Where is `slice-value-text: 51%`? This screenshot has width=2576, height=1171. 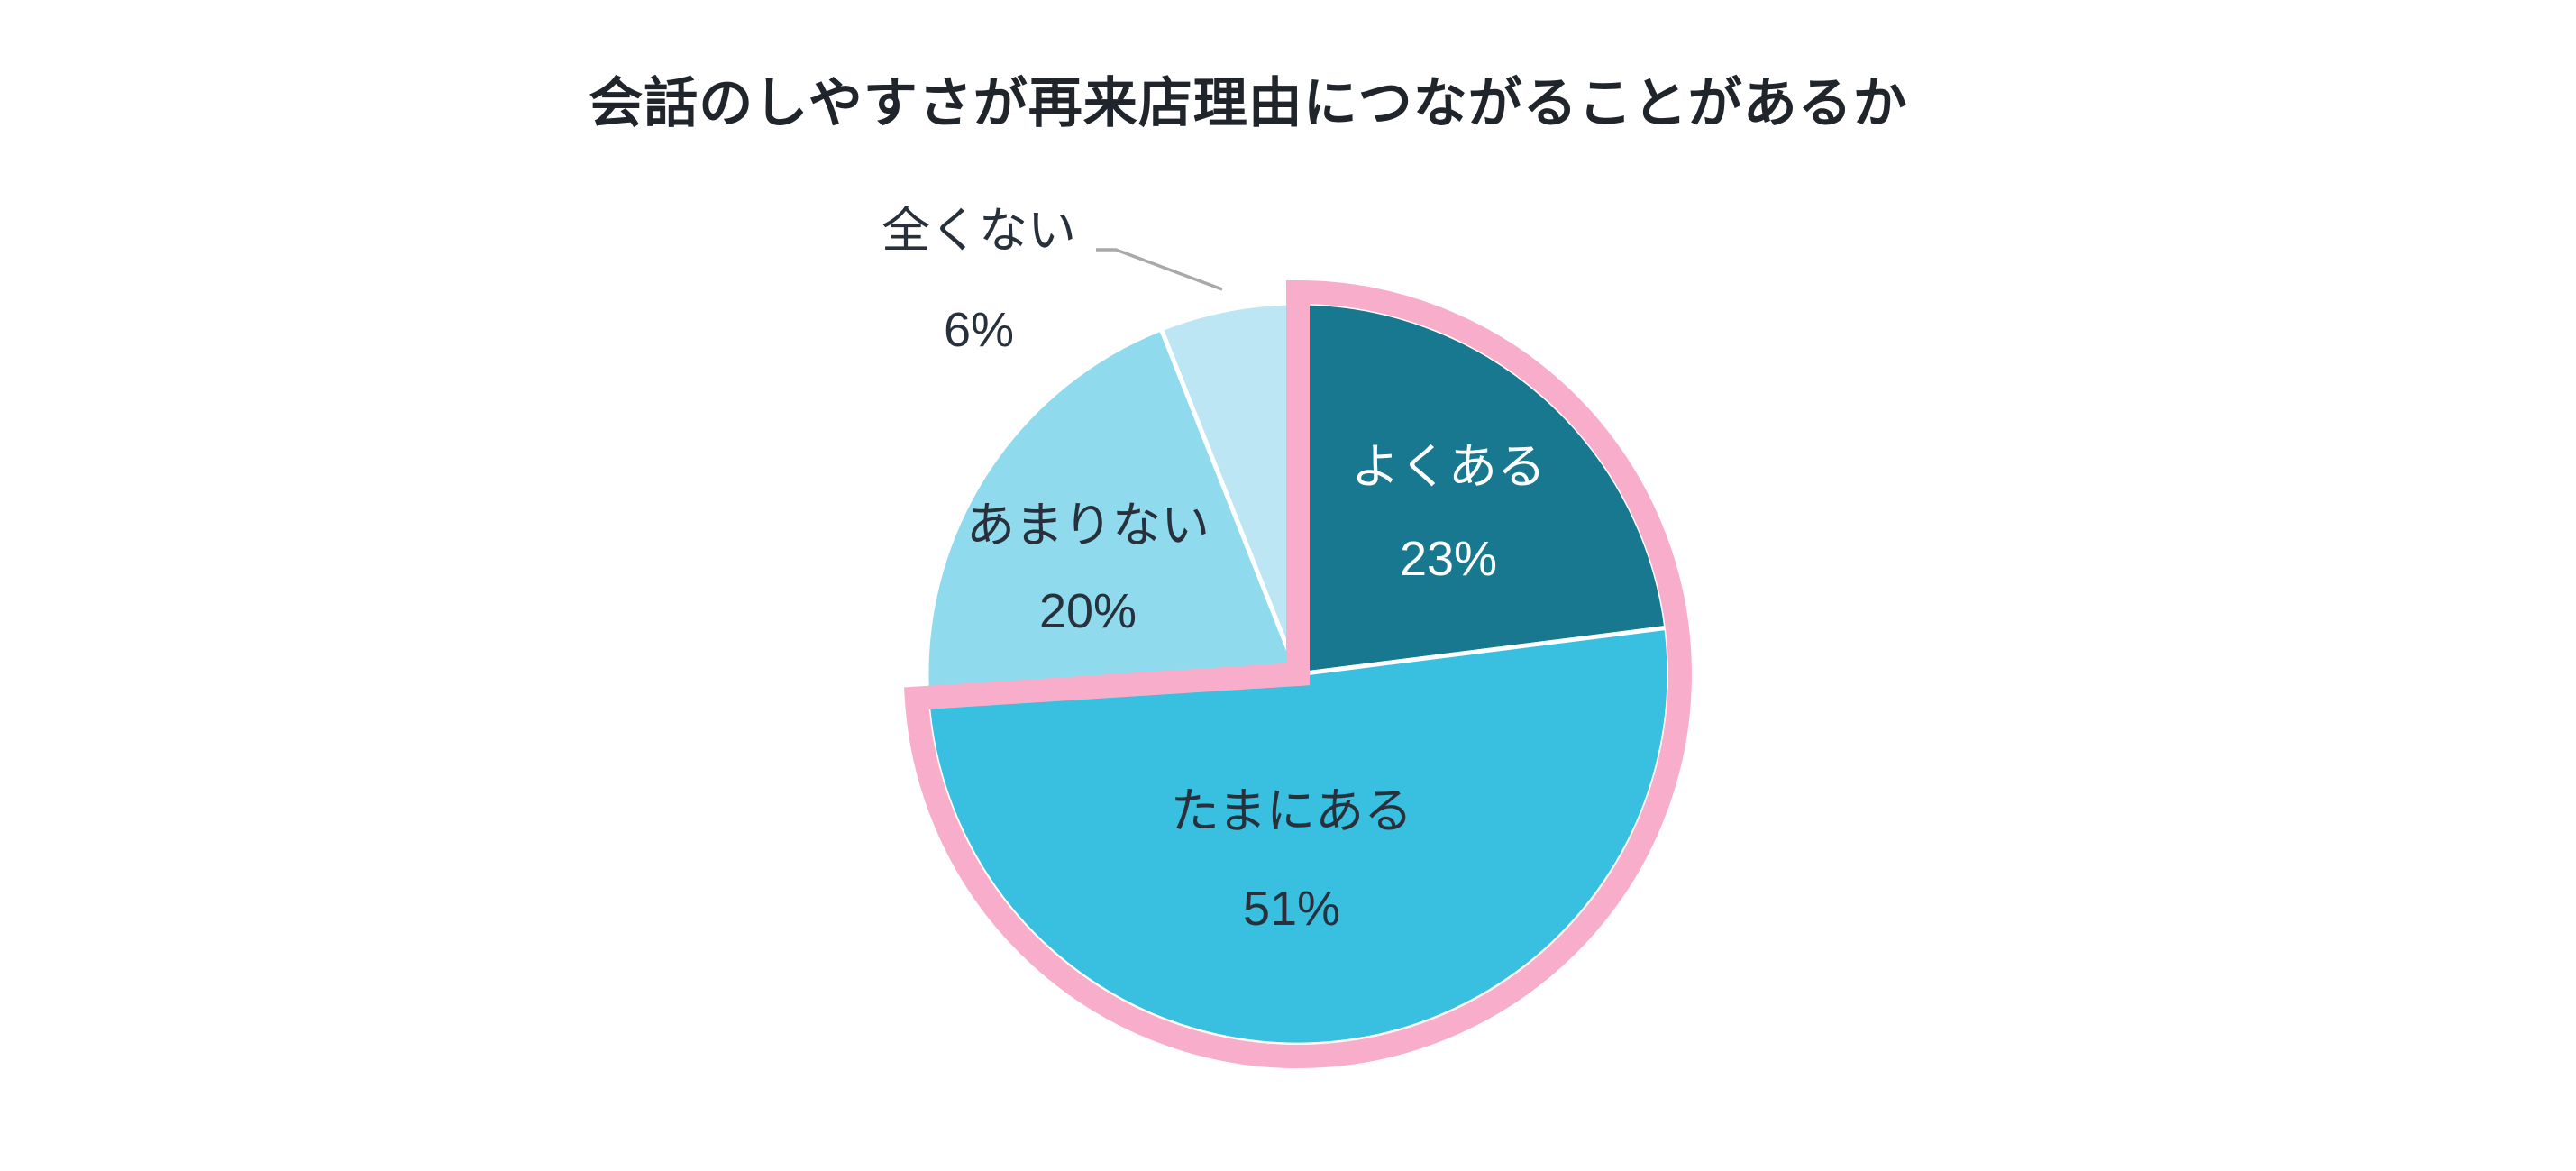 slice-value-text: 51% is located at coordinates (1291, 909).